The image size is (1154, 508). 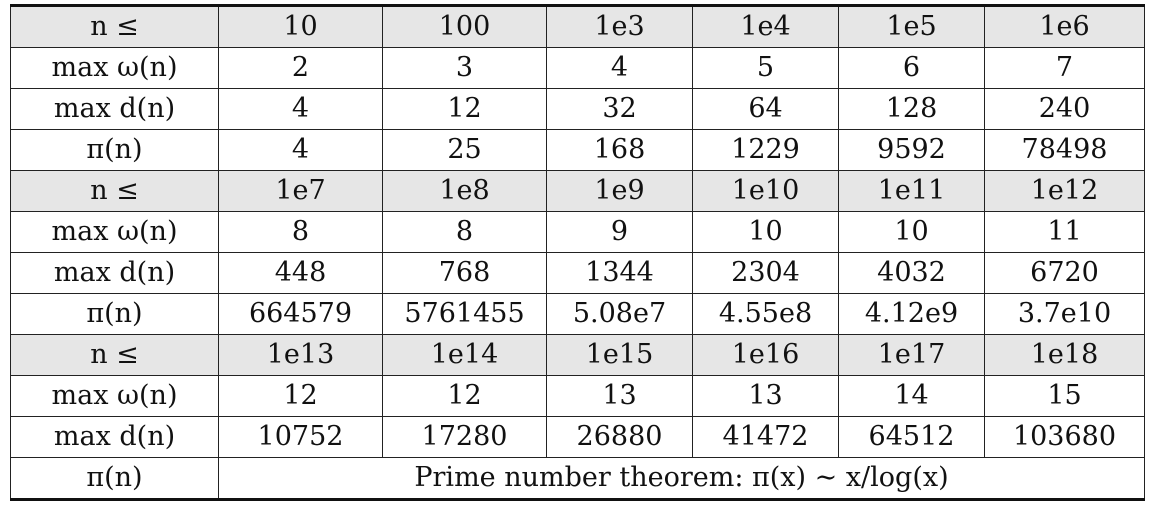 I want to click on value-cell: 9592, so click(x=911, y=150).